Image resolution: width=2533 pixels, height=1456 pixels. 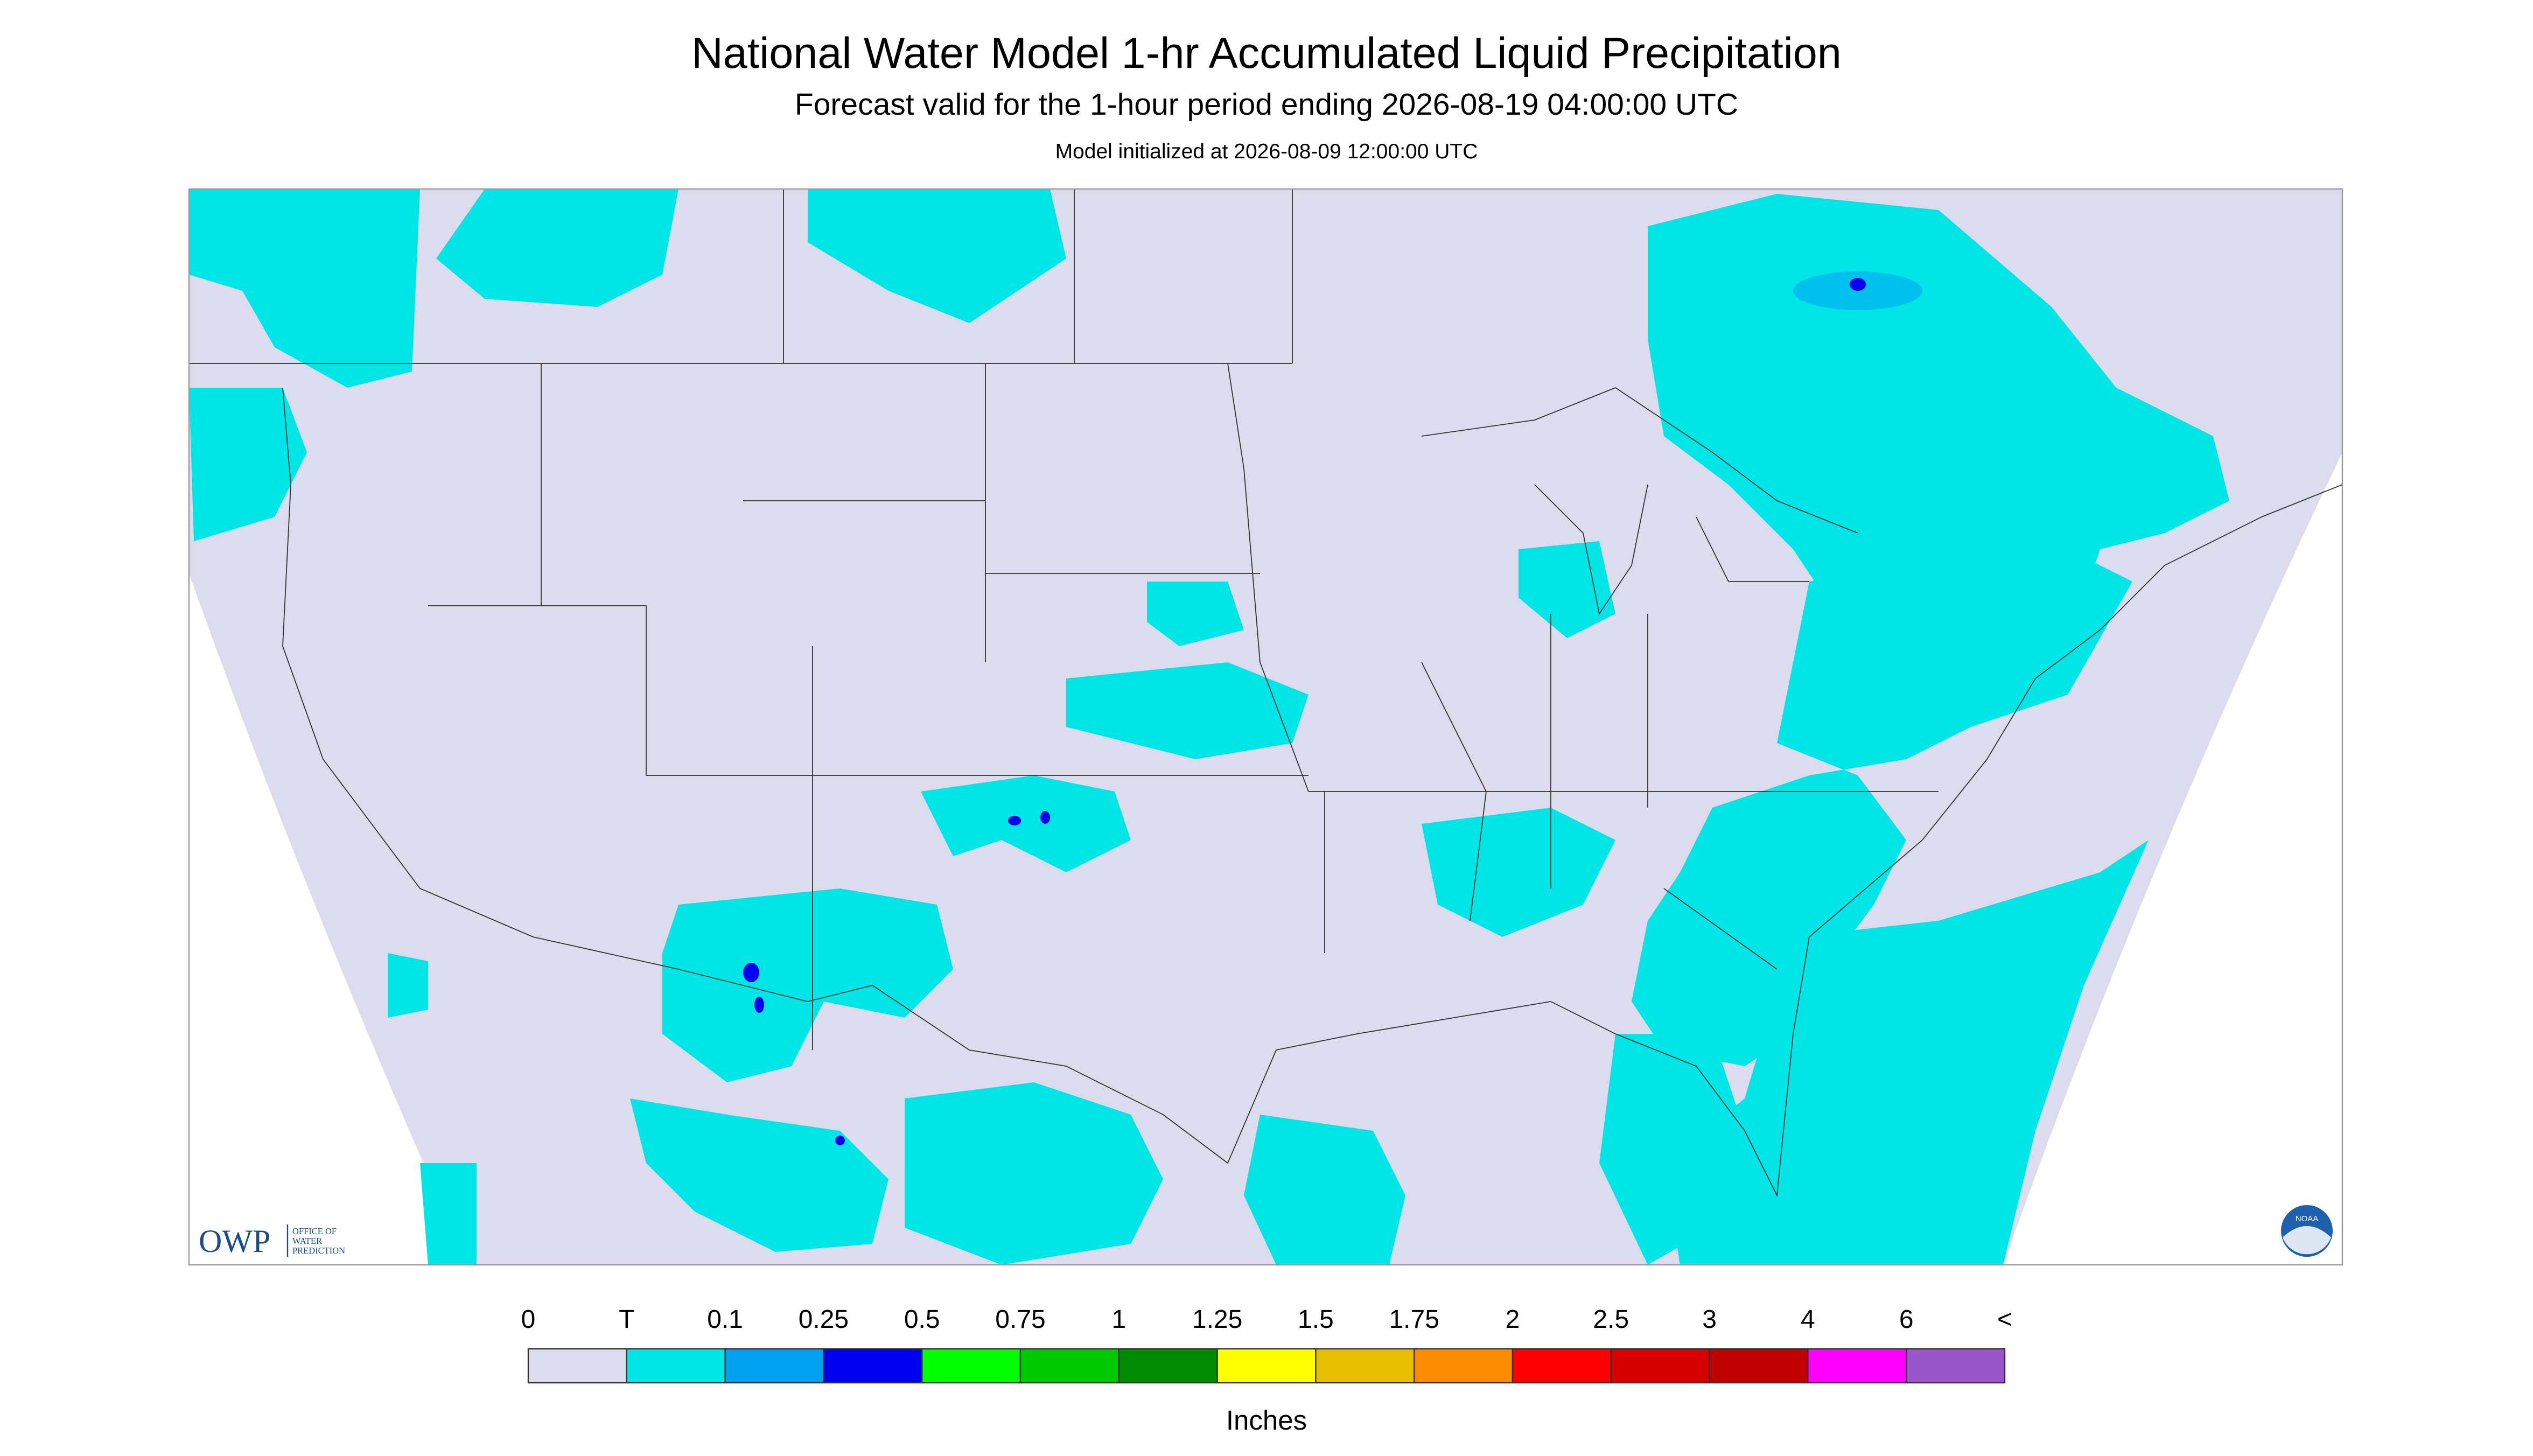 What do you see at coordinates (2307, 1218) in the screenshot?
I see `noaa-text: NOAA` at bounding box center [2307, 1218].